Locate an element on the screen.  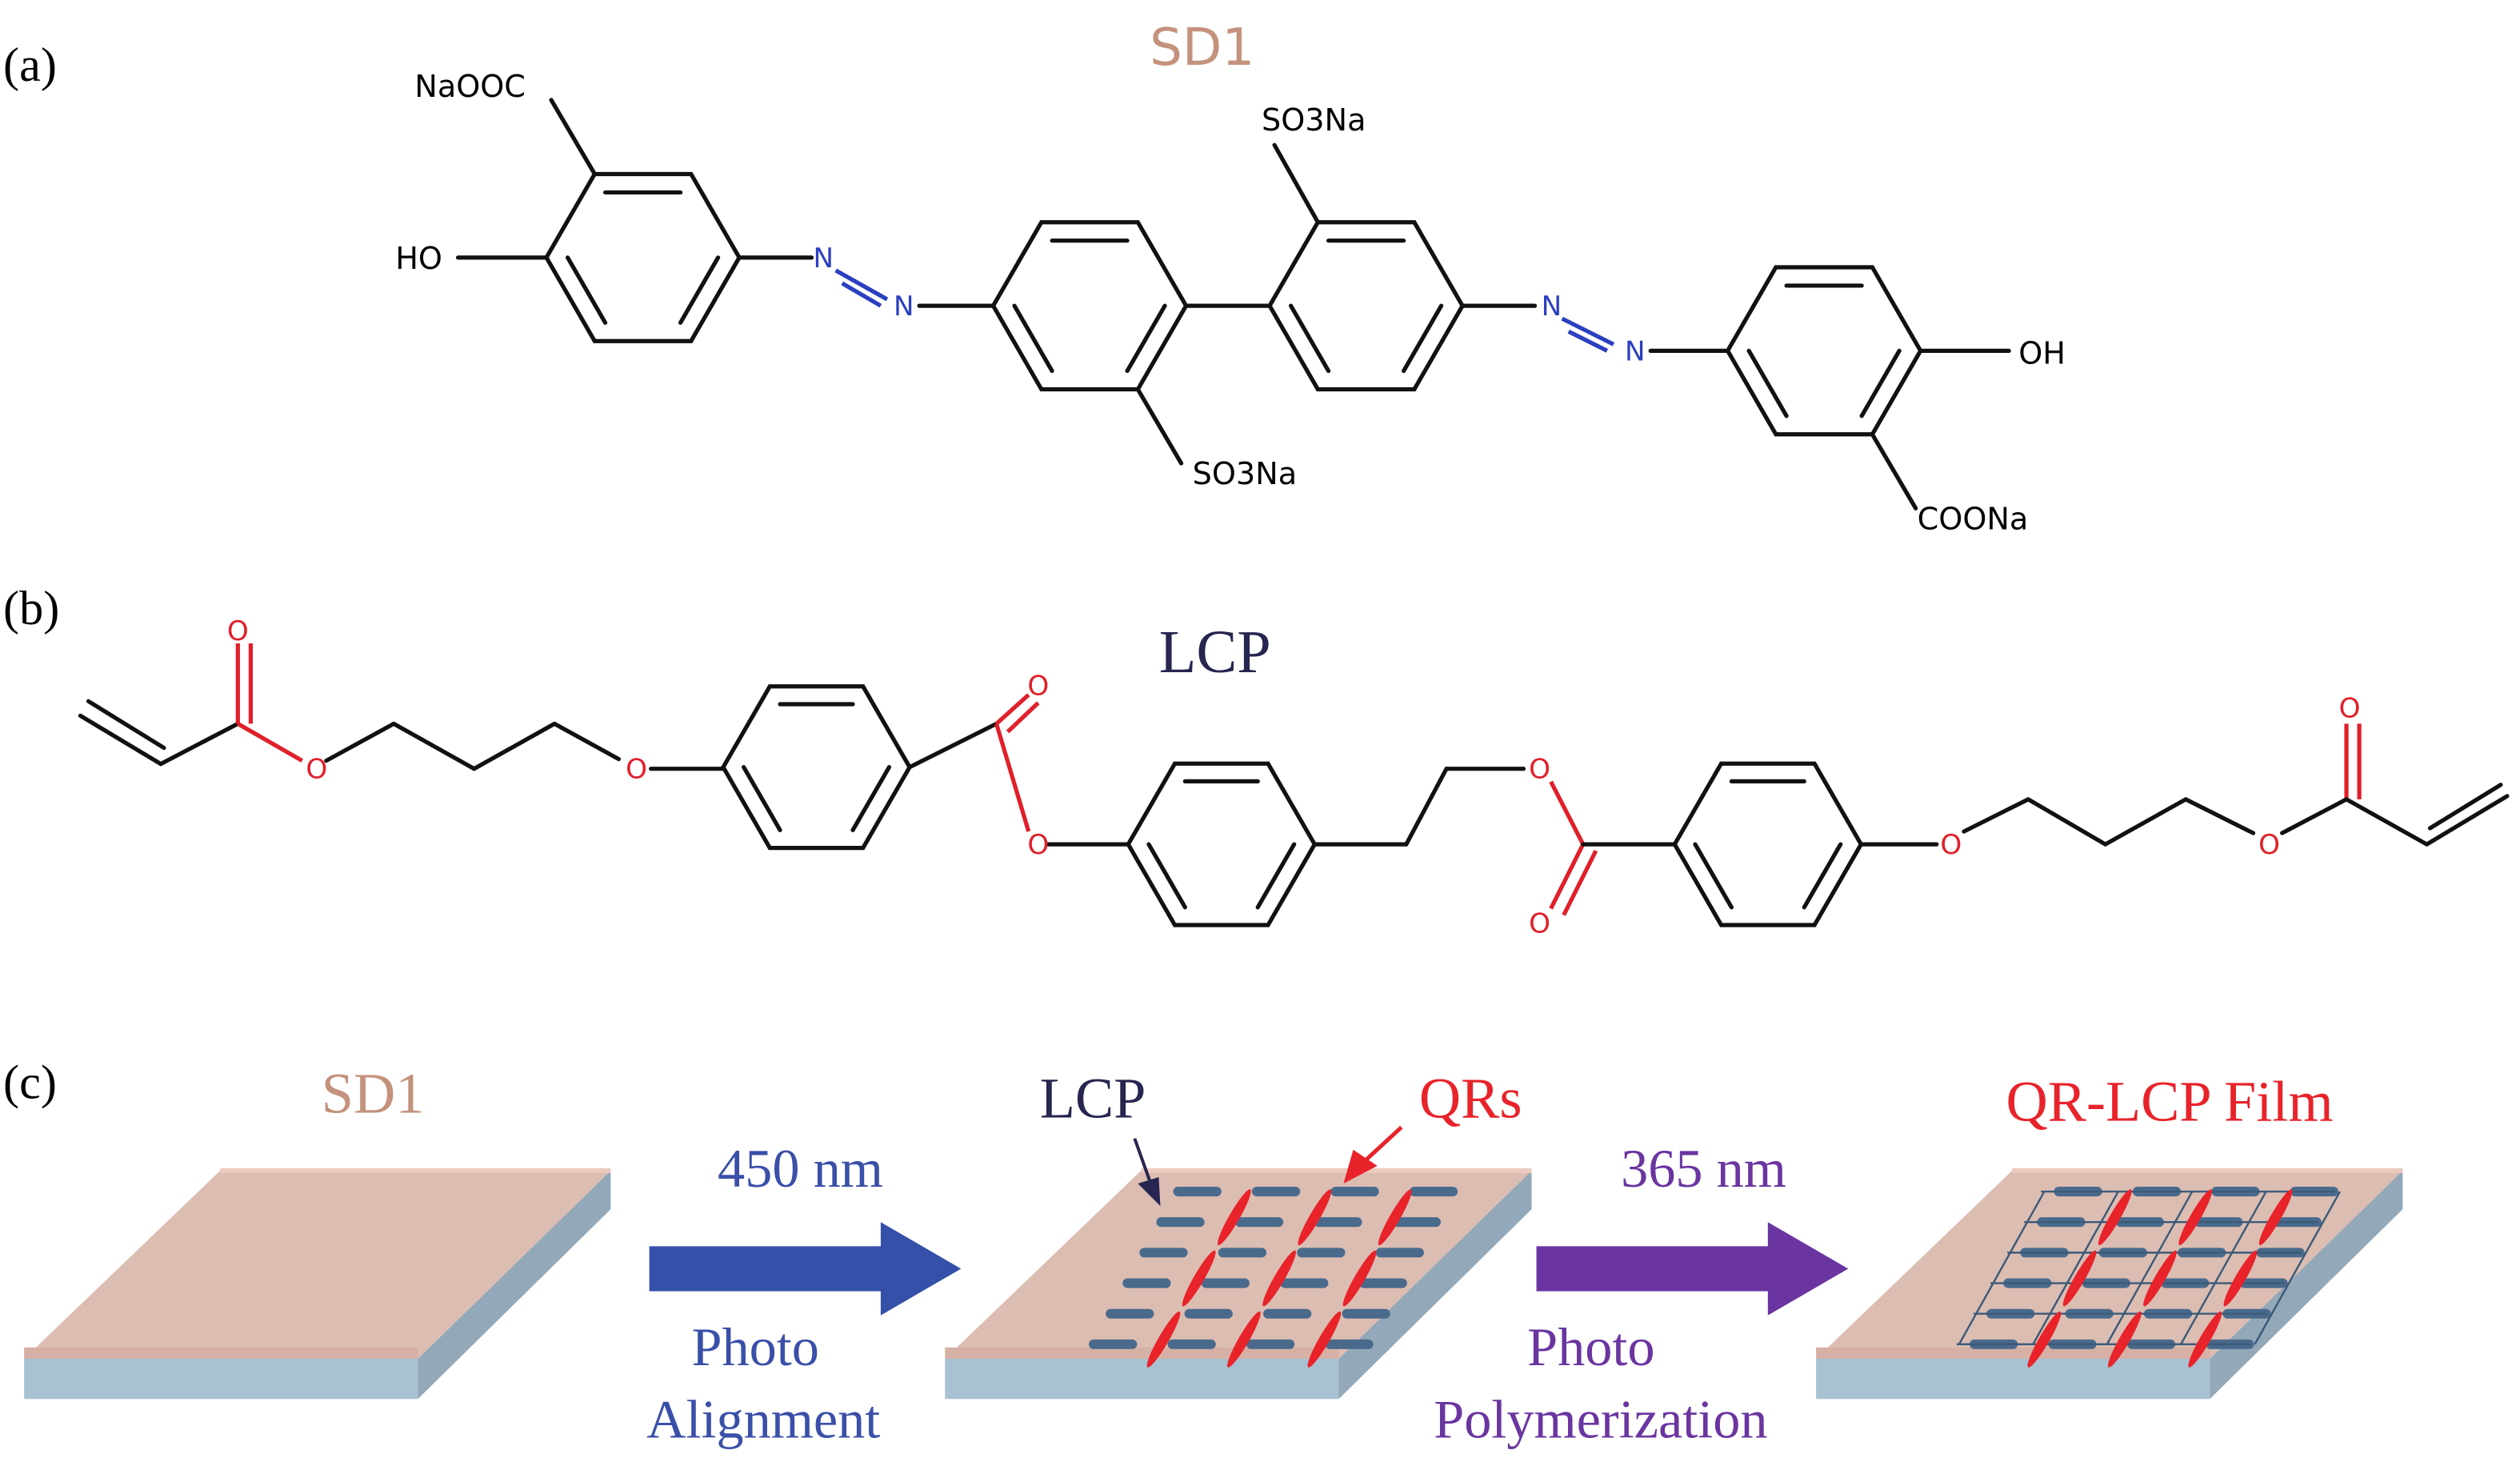
sd1-layer-top is located at coordinates (317, 1264).